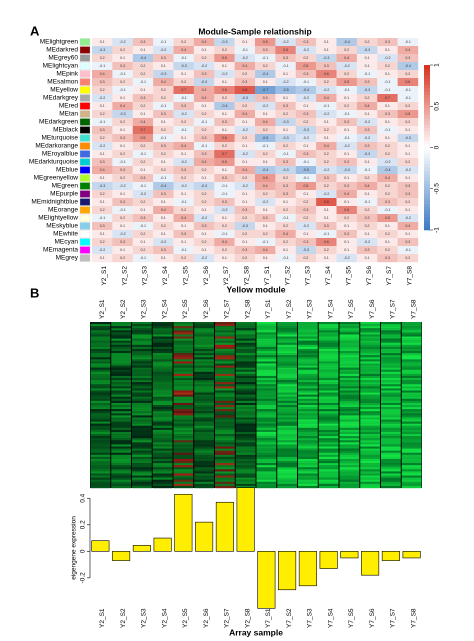 The height and width of the screenshot is (641, 474). I want to click on cell-value: 0.6, so click(346, 210).